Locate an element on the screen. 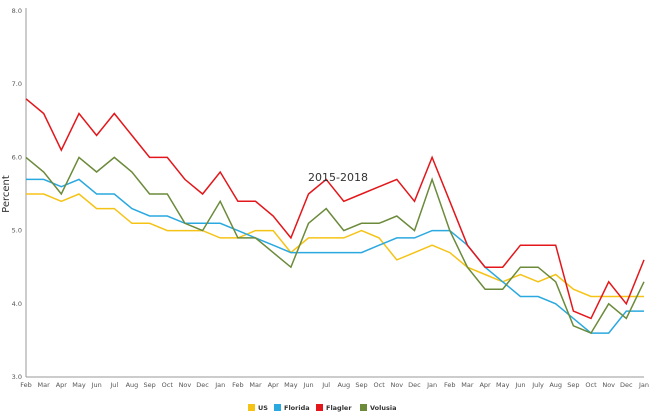 Image resolution: width=650 pixels, height=417 pixels. x-axis-title: 2015-2018 is located at coordinates (338, 177).